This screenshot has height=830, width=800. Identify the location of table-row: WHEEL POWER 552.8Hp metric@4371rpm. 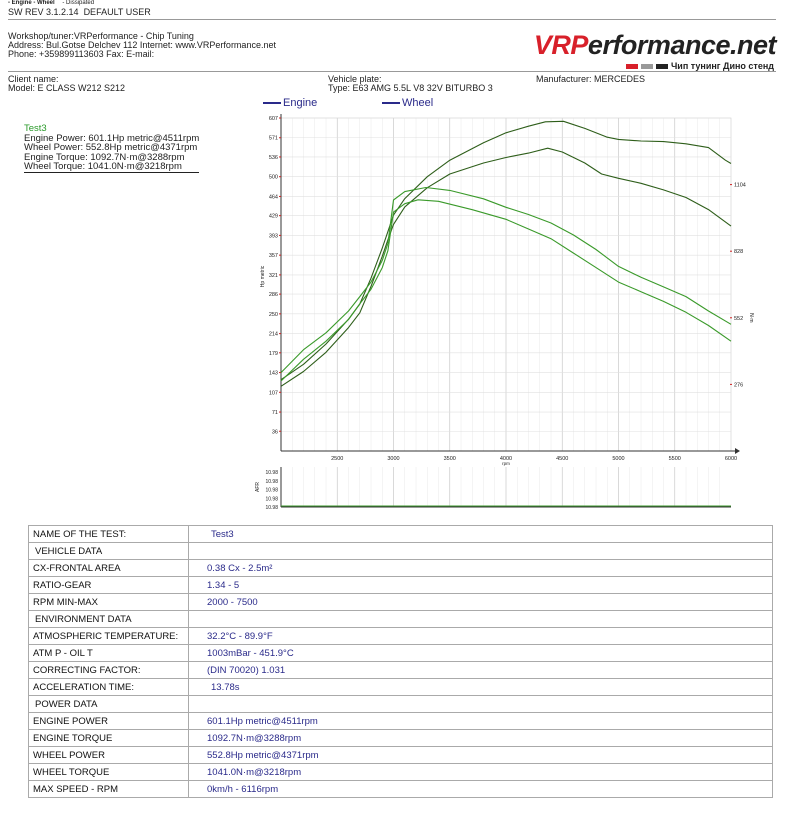
(400, 755).